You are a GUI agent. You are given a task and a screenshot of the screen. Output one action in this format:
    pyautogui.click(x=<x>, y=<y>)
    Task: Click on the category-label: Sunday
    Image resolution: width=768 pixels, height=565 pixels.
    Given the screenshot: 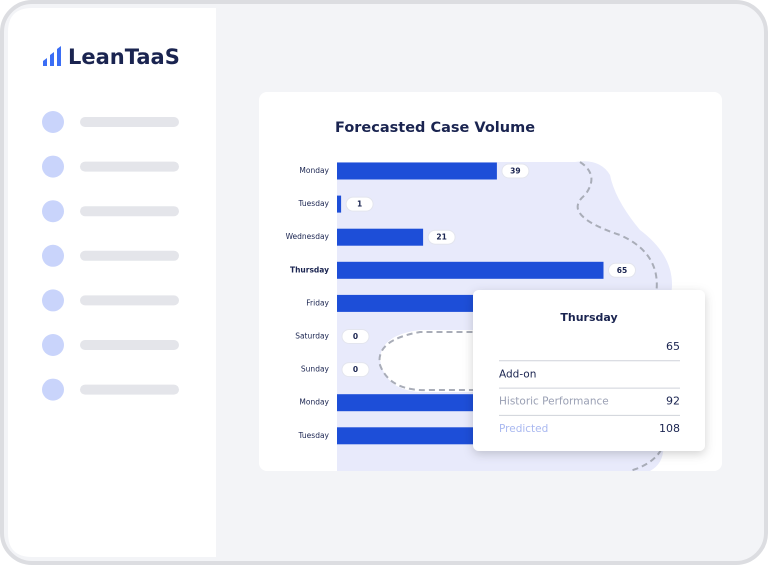 What is the action you would take?
    pyautogui.click(x=315, y=369)
    